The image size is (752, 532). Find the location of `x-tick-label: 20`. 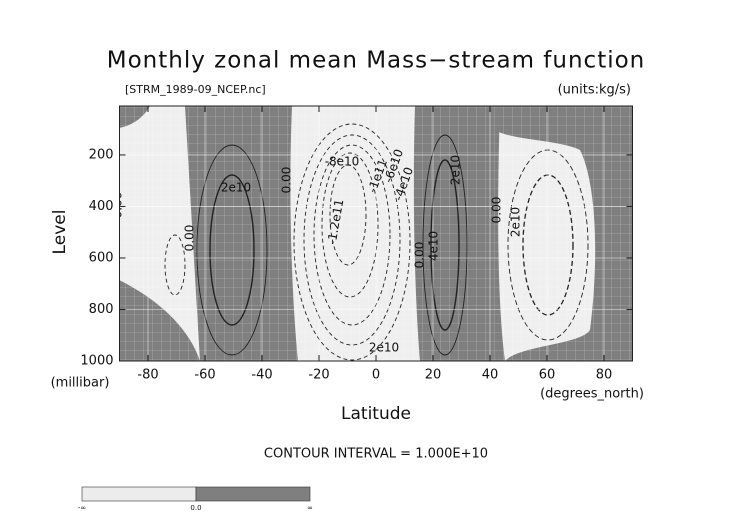

x-tick-label: 20 is located at coordinates (433, 375).